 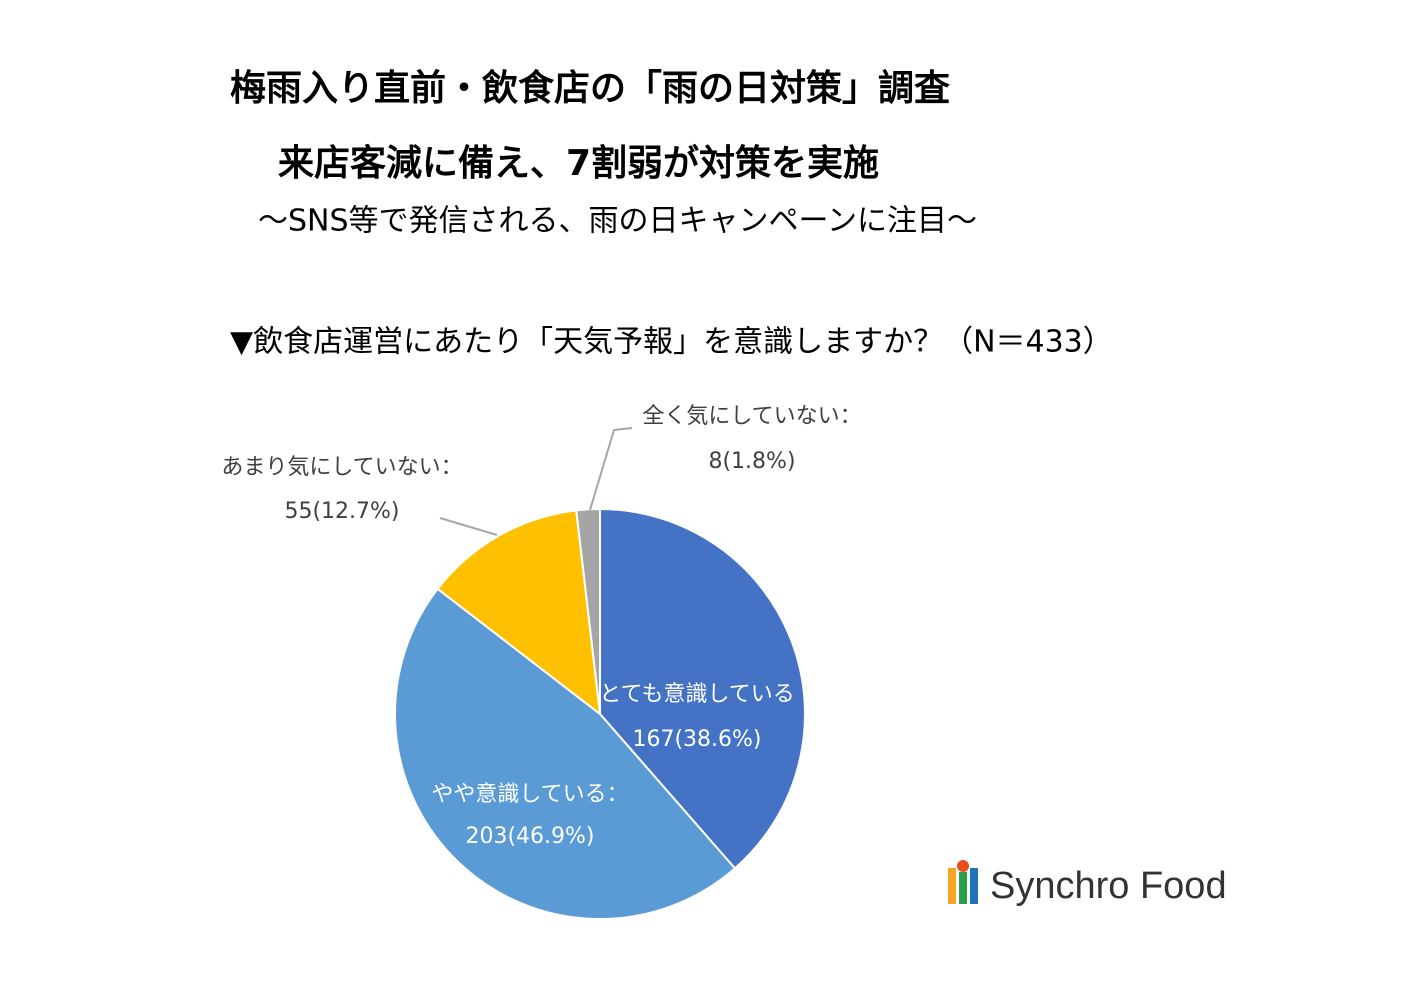 What do you see at coordinates (578, 163) in the screenshot?
I see `subtitle: 来店客減に備え、7割弱が対策を実施` at bounding box center [578, 163].